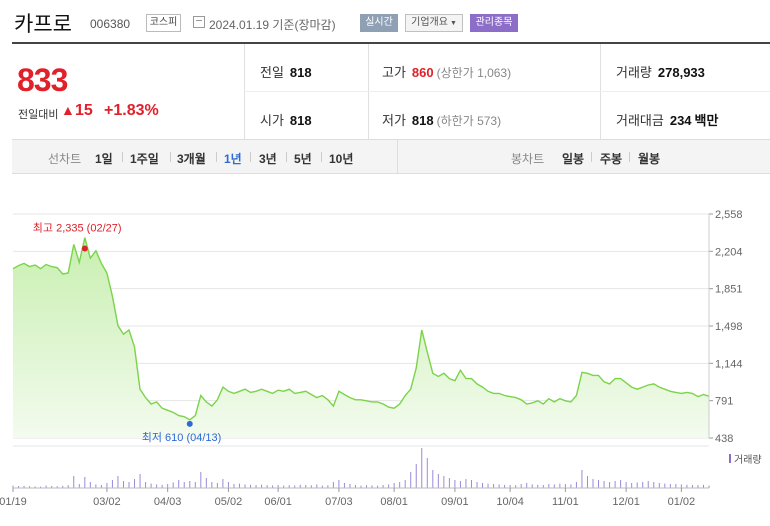  What do you see at coordinates (394, 72) in the screenshot?
I see `high-label: 고가` at bounding box center [394, 72].